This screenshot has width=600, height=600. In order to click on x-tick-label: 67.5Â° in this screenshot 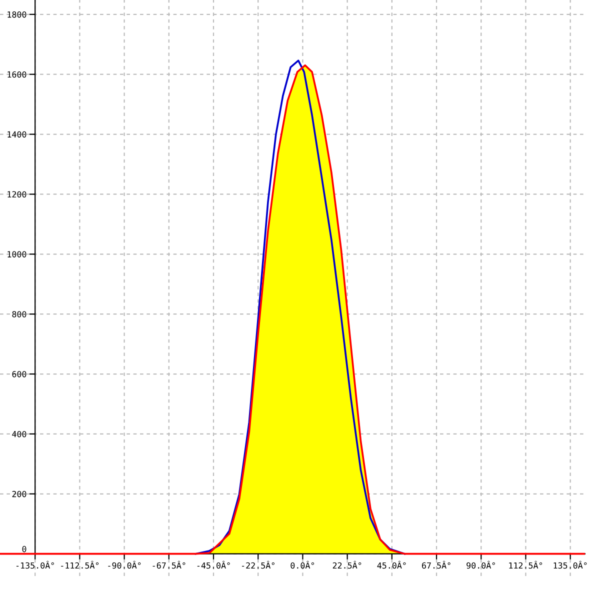, I will do `click(436, 564)`.